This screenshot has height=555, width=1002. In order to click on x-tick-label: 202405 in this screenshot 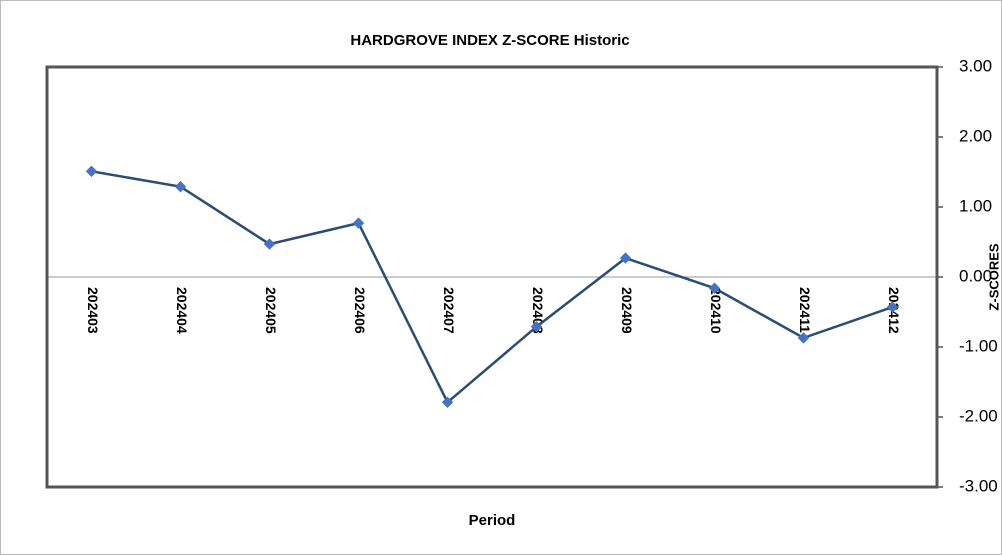, I will do `click(271, 310)`.